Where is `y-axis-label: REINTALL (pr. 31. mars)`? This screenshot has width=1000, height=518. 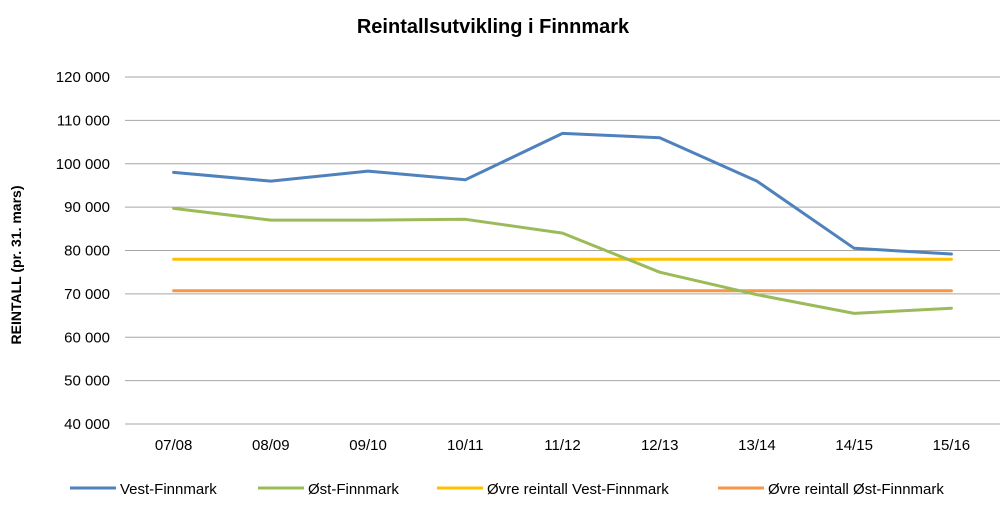 y-axis-label: REINTALL (pr. 31. mars) is located at coordinates (16, 265).